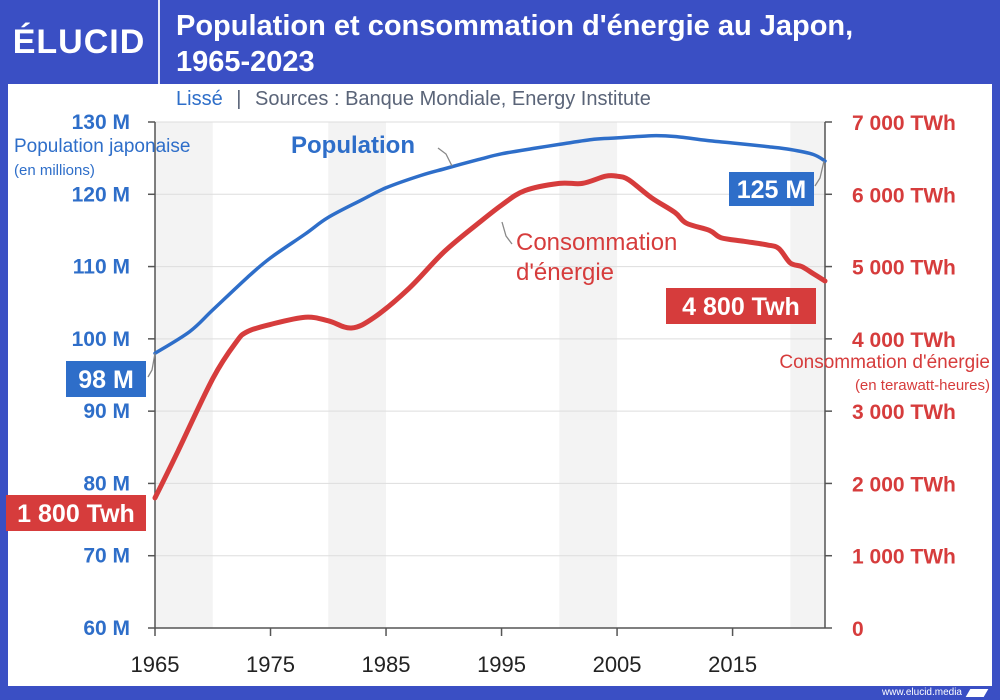 This screenshot has width=1000, height=700. Describe the element at coordinates (904, 484) in the screenshot. I see `right-tick-label: 2 000 TWh` at that location.